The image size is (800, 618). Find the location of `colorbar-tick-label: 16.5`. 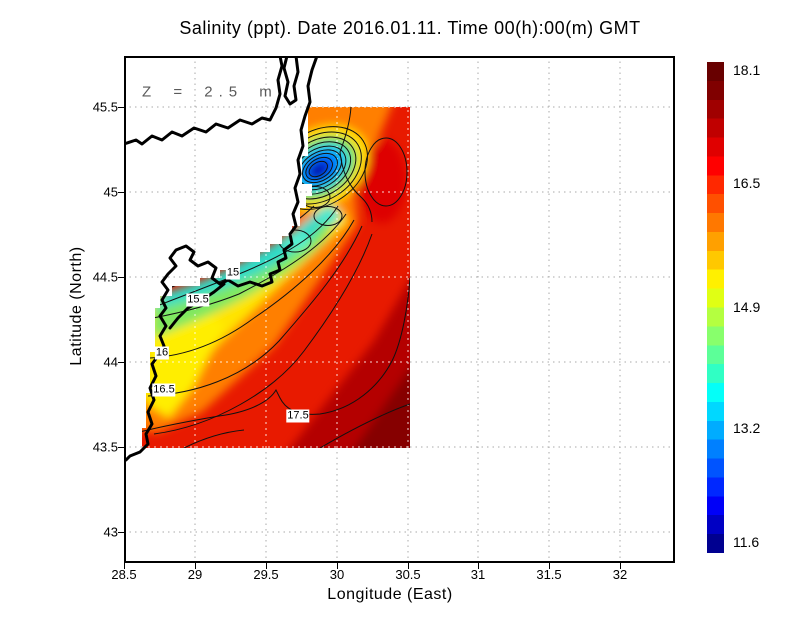

colorbar-tick-label: 16.5 is located at coordinates (747, 183).